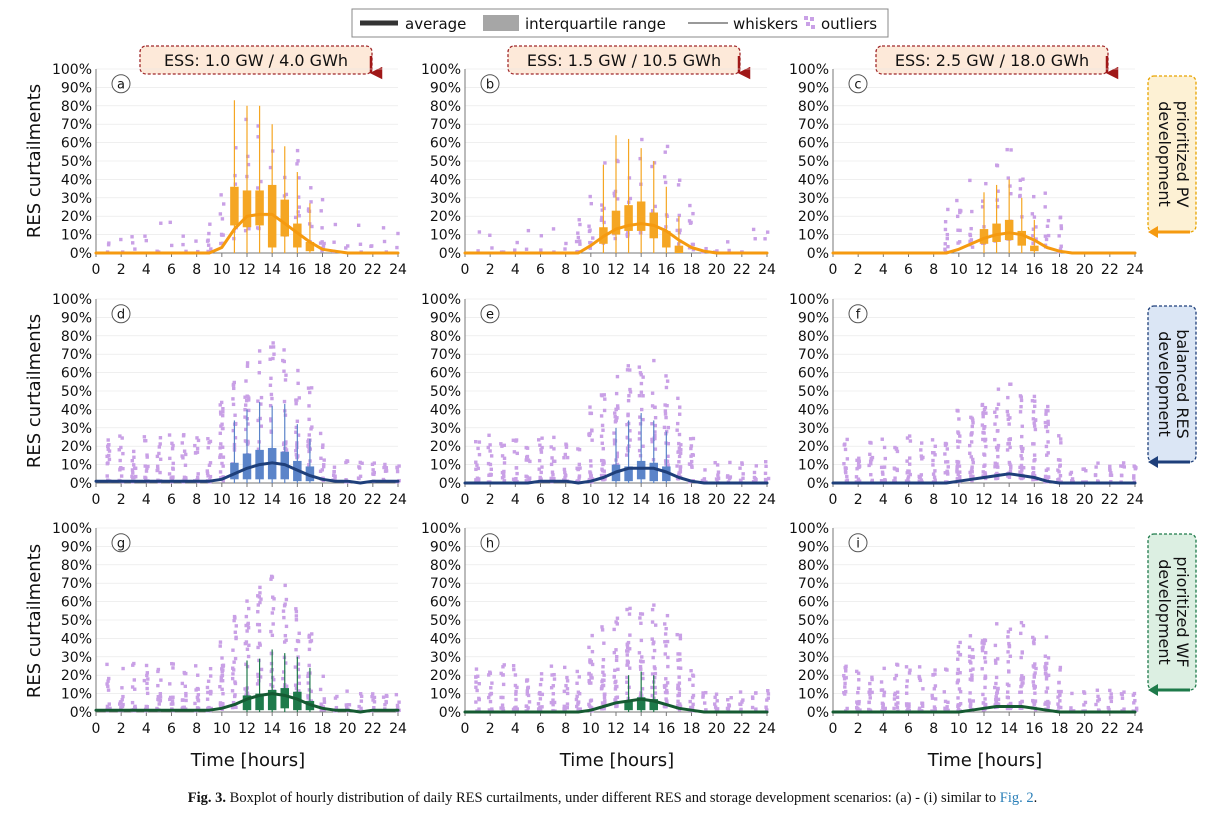 Image resolution: width=1225 pixels, height=837 pixels. What do you see at coordinates (515, 729) in the screenshot?
I see `x-tick-label: 4` at bounding box center [515, 729].